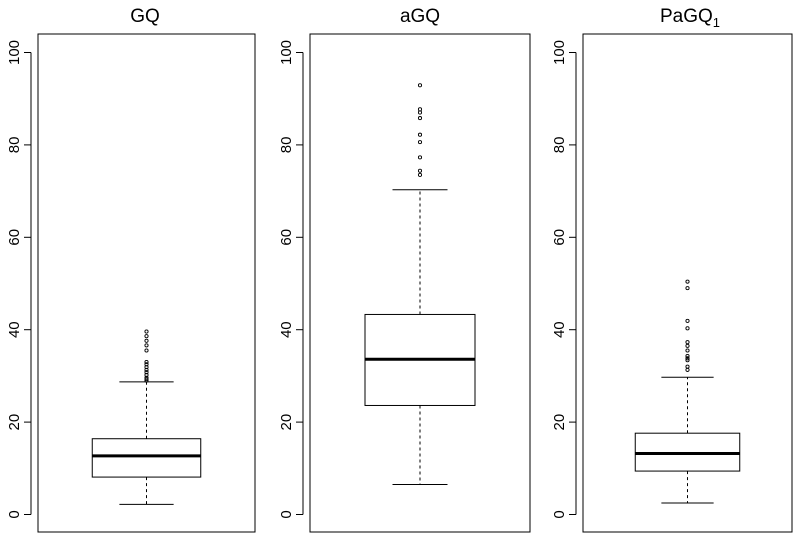 This screenshot has width=796, height=535. I want to click on y-tick-label-agq-60: 60, so click(286, 237).